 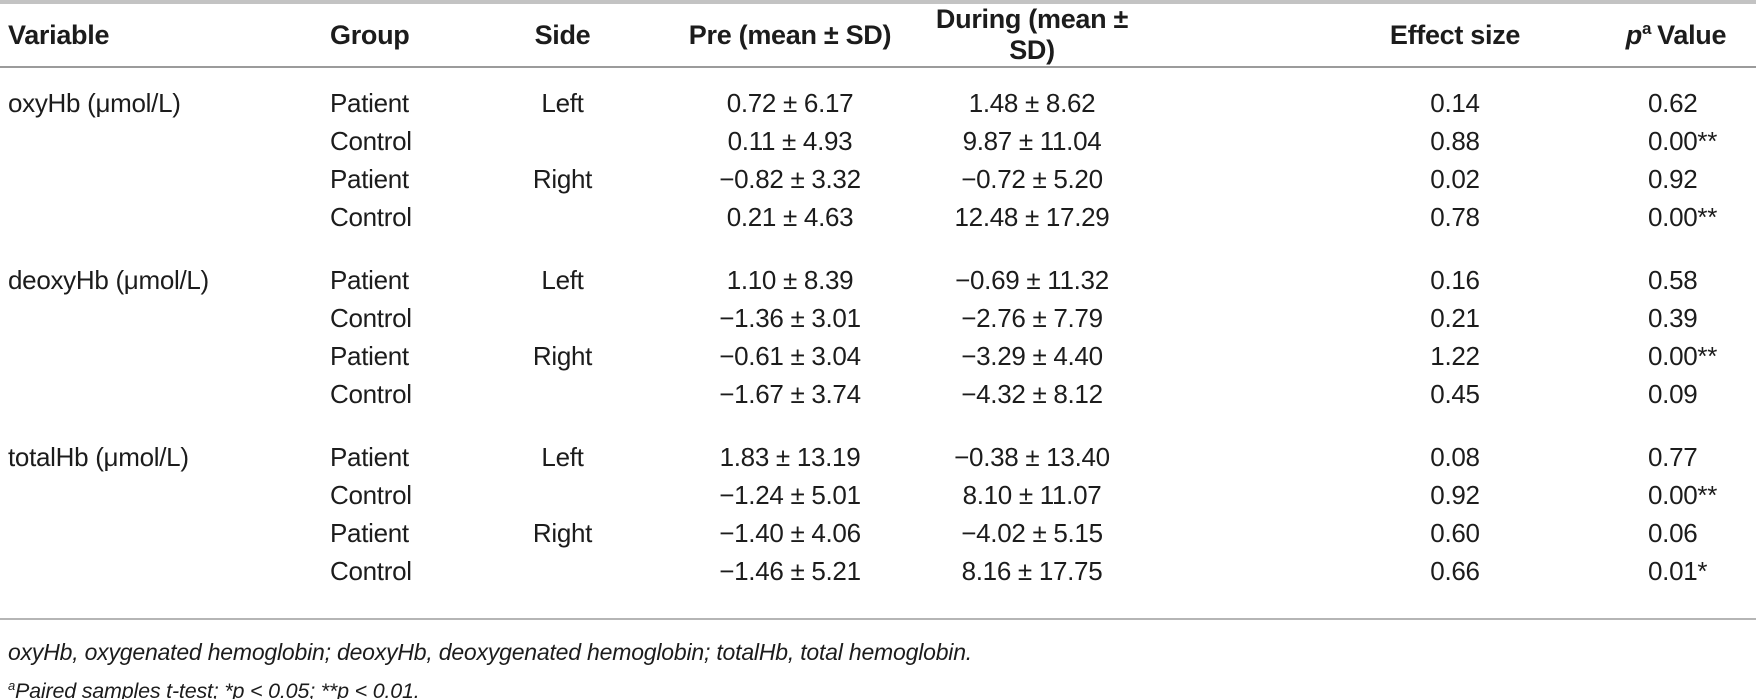 I want to click on col-header-pre: Pre (mean ± SD), so click(x=790, y=35).